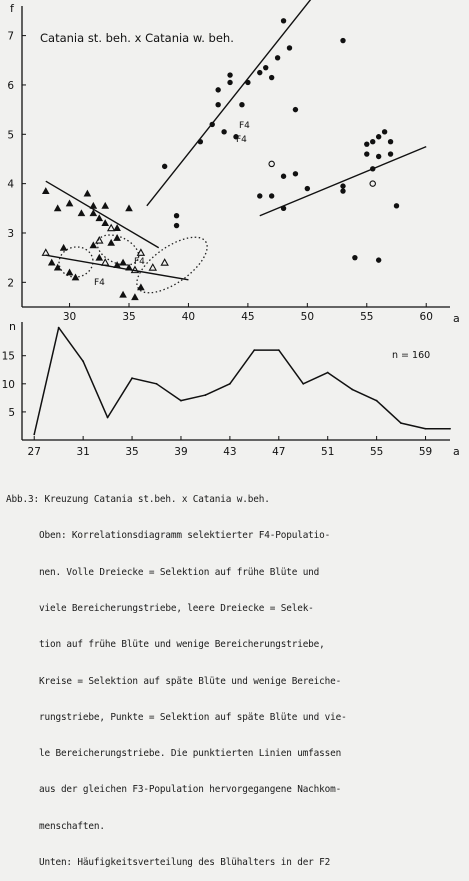 This screenshot has height=881, width=469. Describe the element at coordinates (278, 452) in the screenshot. I see `x-tick-label: 47` at that location.